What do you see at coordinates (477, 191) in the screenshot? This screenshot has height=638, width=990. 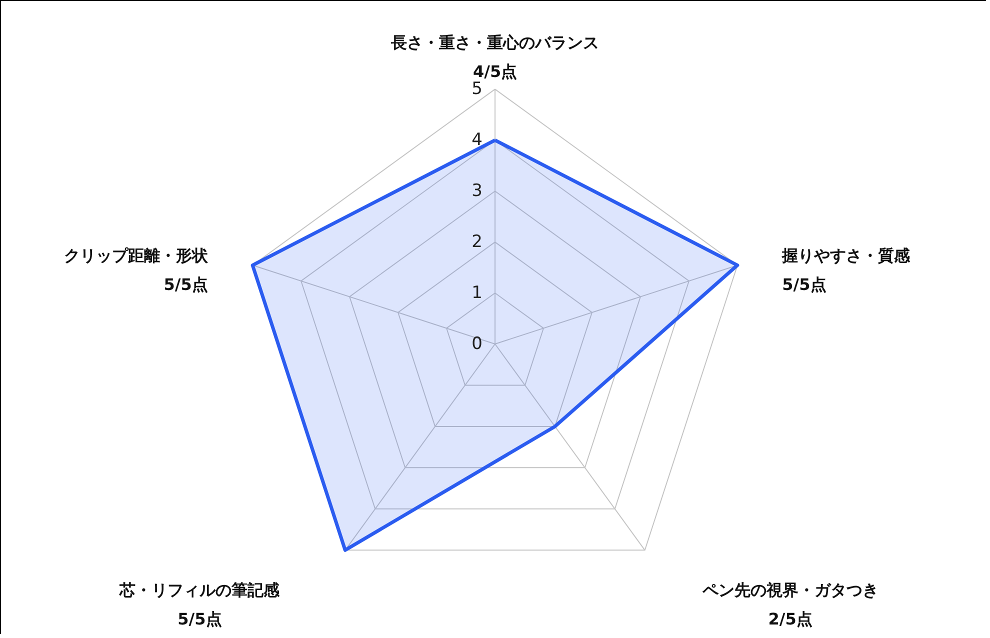 I see `y-tick-label: 3` at bounding box center [477, 191].